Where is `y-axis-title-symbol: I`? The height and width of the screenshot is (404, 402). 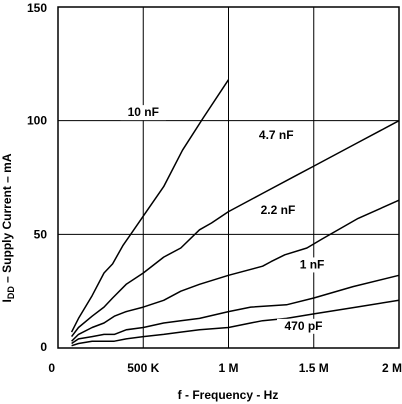 y-axis-title-symbol: I is located at coordinates (7, 300).